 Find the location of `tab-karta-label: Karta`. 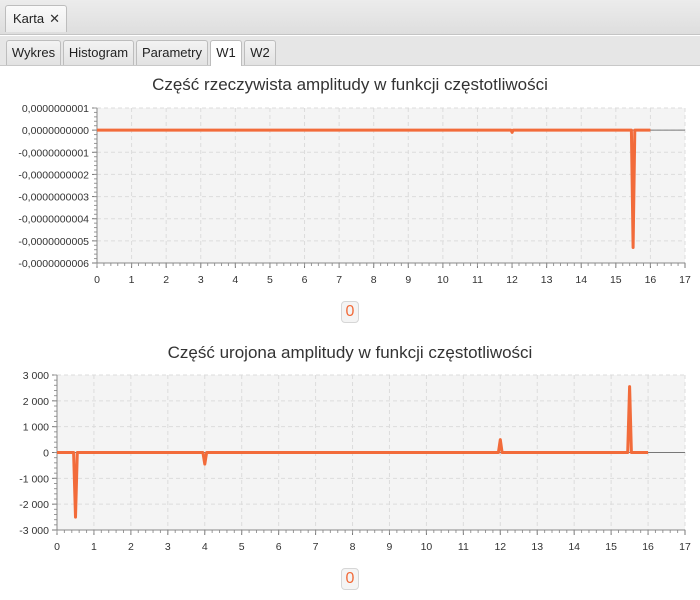

tab-karta-label: Karta is located at coordinates (29, 18).